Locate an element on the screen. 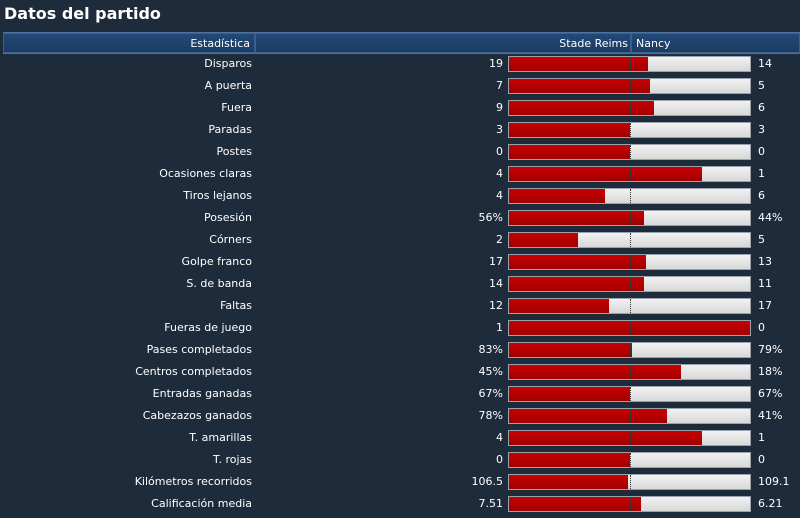  table-row: Postes 0 0 is located at coordinates (400, 152).